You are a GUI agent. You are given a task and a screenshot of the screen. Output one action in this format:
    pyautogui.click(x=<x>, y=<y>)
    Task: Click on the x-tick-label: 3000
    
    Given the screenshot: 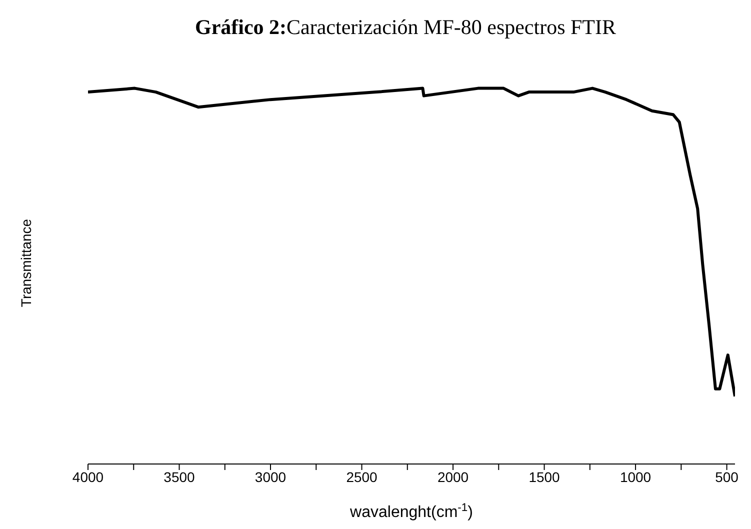 What is the action you would take?
    pyautogui.click(x=270, y=476)
    